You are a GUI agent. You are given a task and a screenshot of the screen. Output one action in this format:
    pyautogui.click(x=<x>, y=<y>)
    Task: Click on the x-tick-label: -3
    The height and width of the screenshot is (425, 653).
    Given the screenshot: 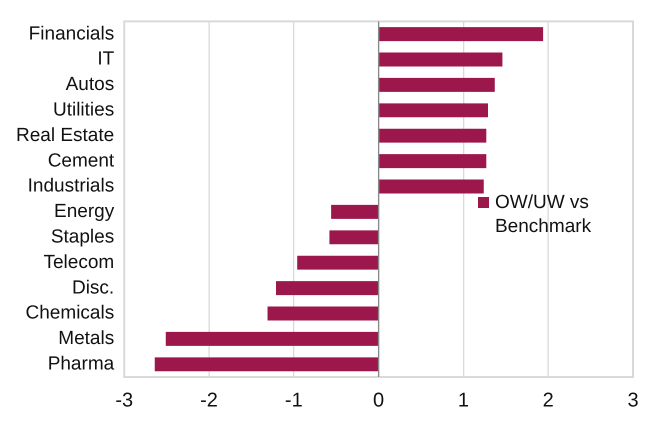 What is the action you would take?
    pyautogui.click(x=124, y=401)
    